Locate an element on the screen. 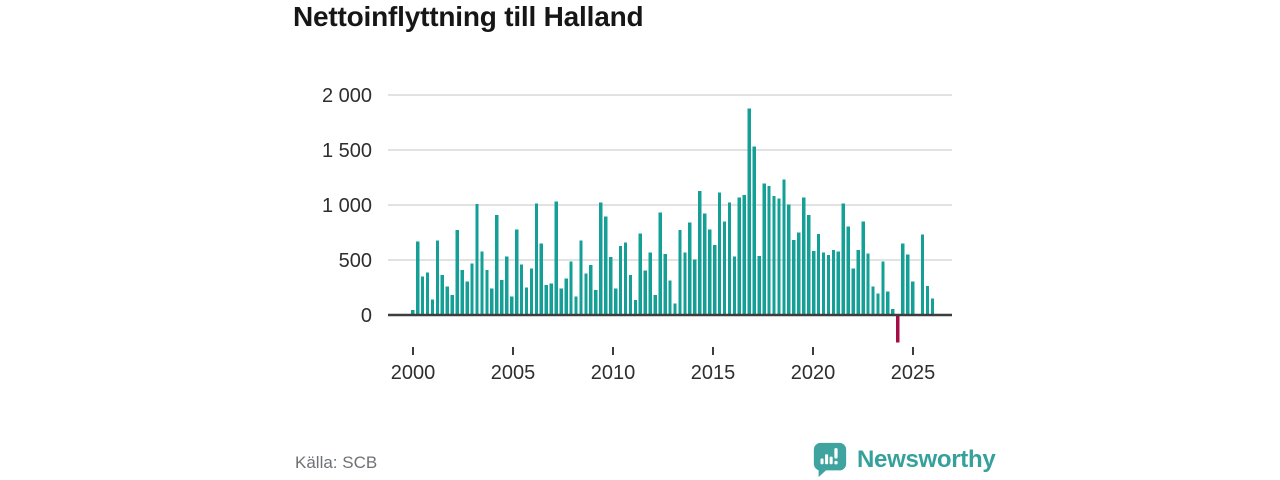 The height and width of the screenshot is (480, 1280). chart-title: Nettoinflyttning till Halland is located at coordinates (468, 16).